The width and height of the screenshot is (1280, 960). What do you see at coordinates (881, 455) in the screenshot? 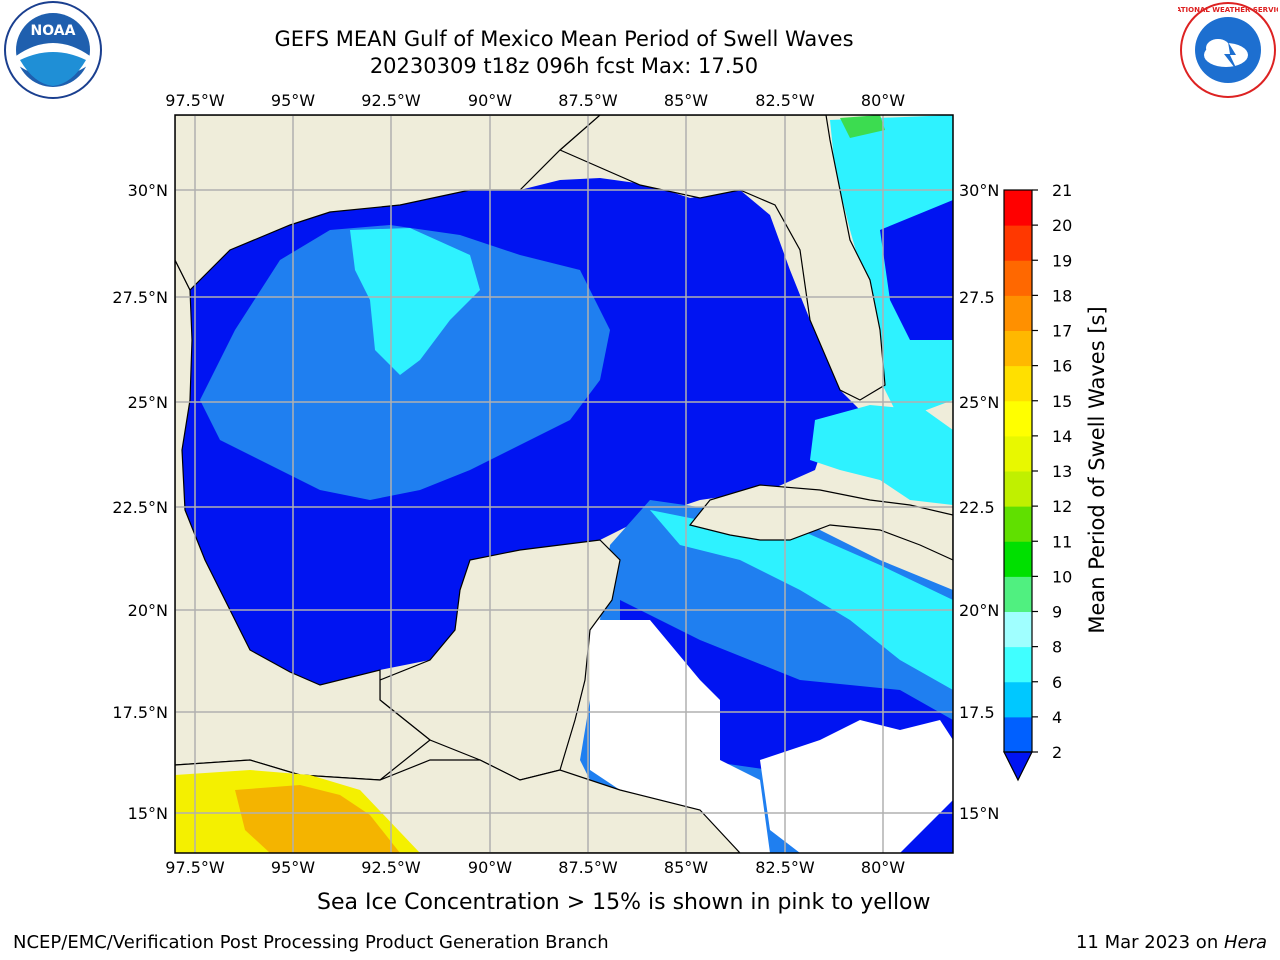
I see `bahamas-cyan` at bounding box center [881, 455].